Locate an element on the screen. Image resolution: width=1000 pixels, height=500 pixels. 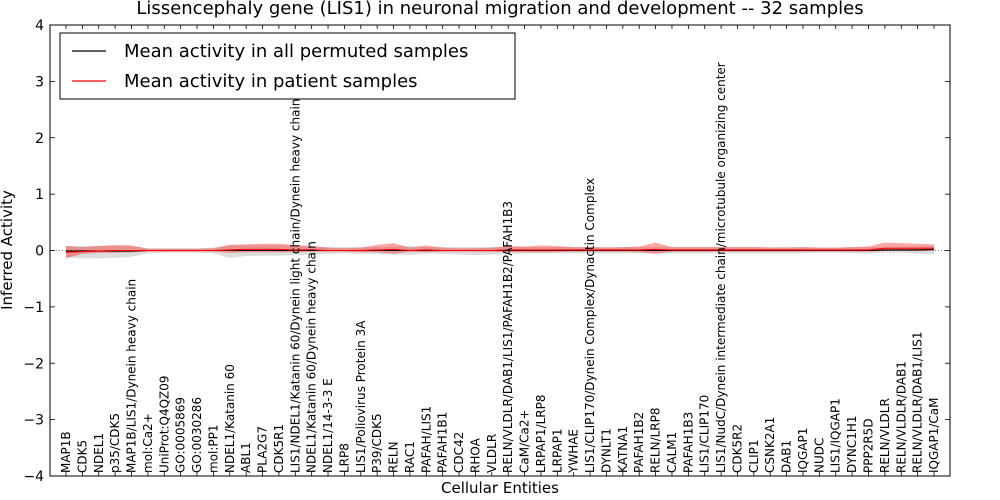
x-tick-label: CDK5 is located at coordinates (82, 456).